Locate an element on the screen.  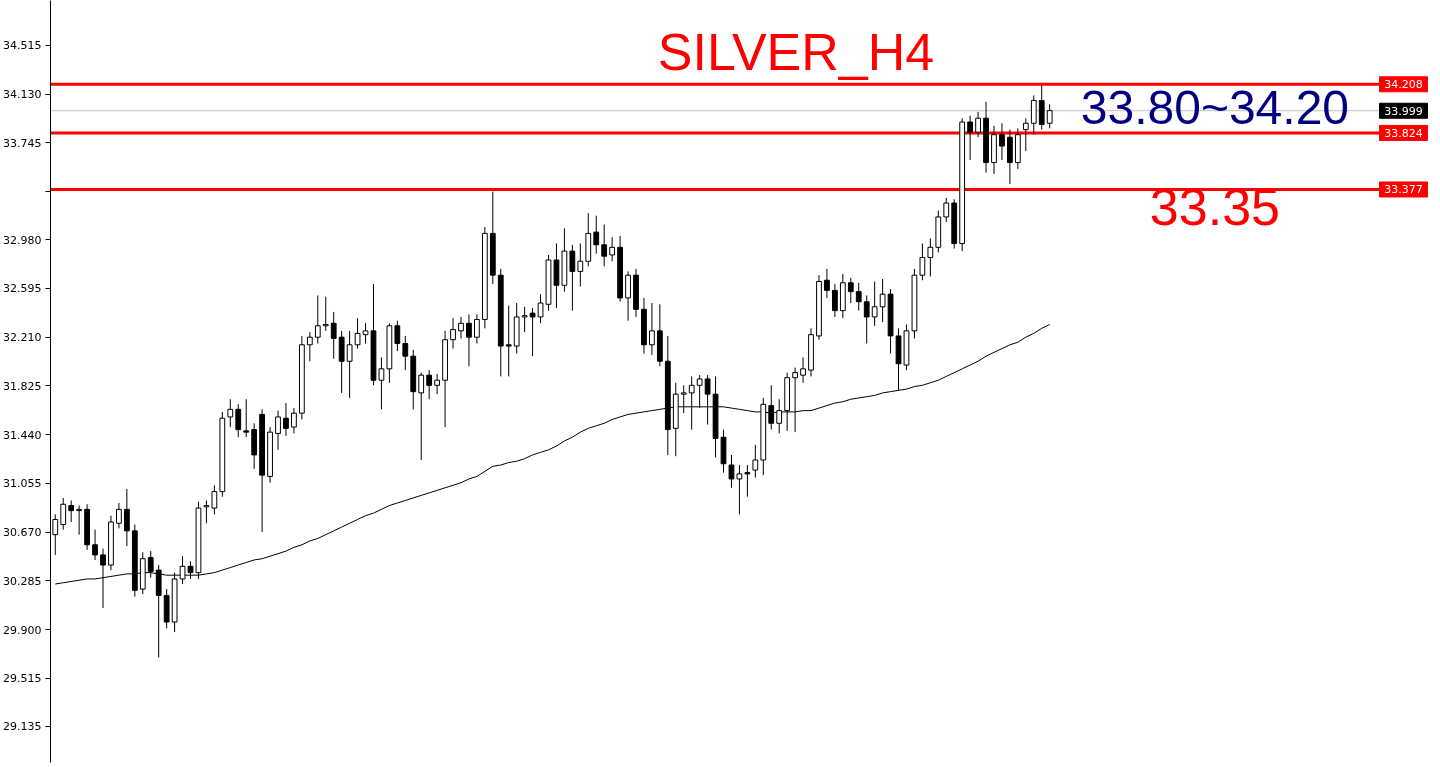
y-tick-label: 31.055 is located at coordinates (22, 484).